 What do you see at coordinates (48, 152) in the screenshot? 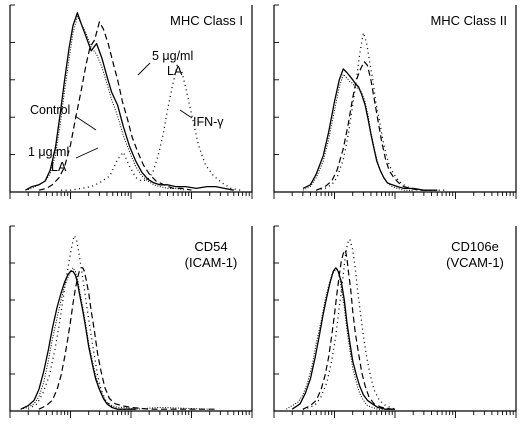
I see `annotation-1ug: 1 μg/ml` at bounding box center [48, 152].